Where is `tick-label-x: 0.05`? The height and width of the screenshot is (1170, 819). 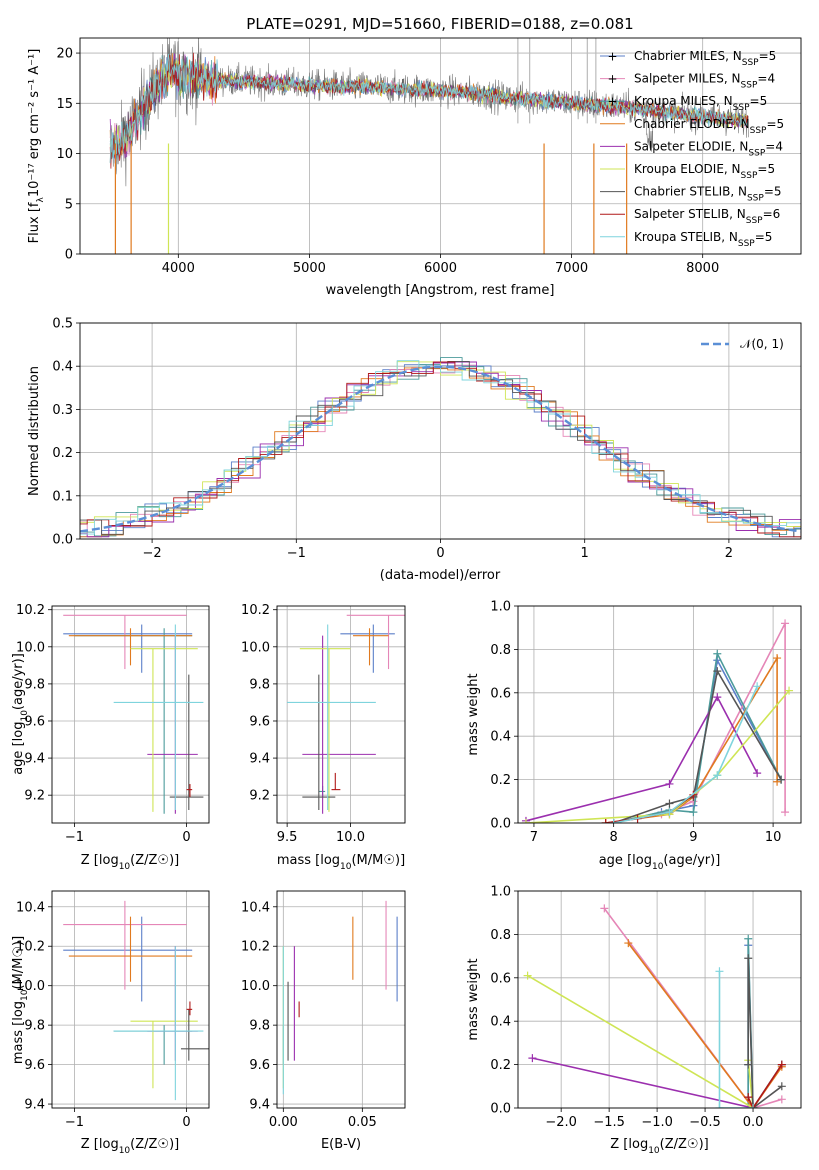
tick-label-x: 0.05 is located at coordinates (362, 1122).